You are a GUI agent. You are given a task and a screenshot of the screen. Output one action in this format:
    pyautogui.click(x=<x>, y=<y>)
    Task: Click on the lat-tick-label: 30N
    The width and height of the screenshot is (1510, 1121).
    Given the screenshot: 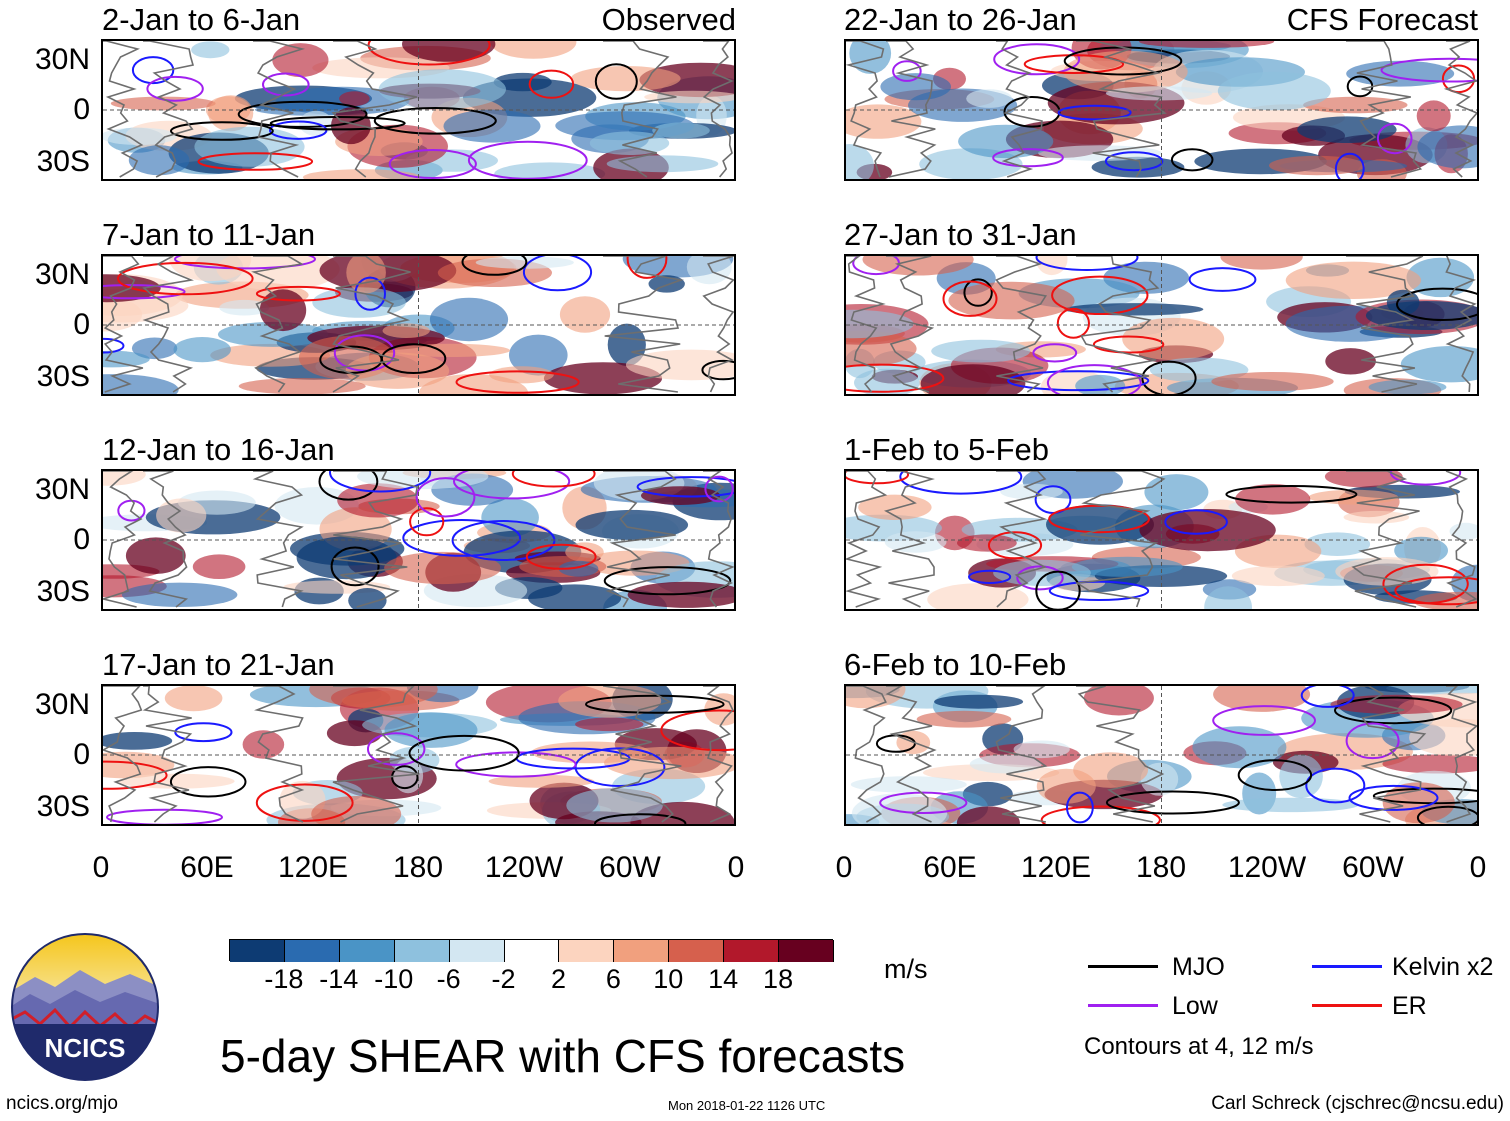 What is the action you would take?
    pyautogui.click(x=62, y=489)
    